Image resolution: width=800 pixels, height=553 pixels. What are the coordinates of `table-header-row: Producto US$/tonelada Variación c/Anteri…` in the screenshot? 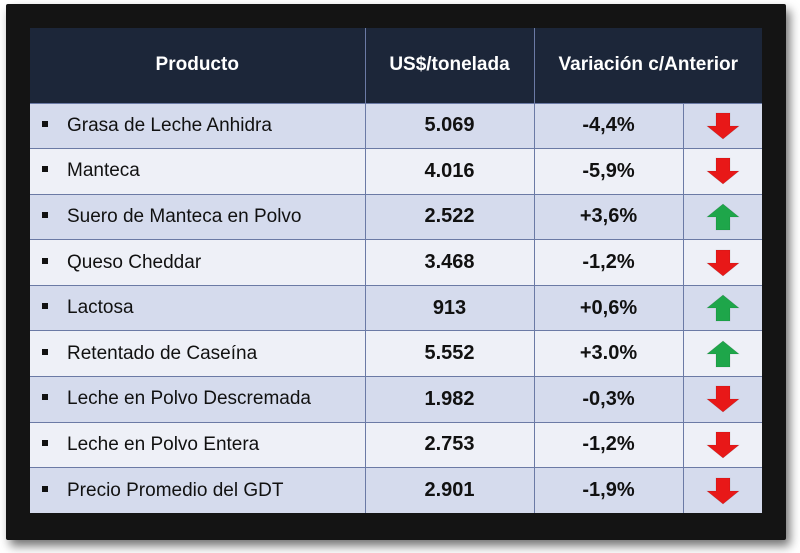 It's located at (396, 65).